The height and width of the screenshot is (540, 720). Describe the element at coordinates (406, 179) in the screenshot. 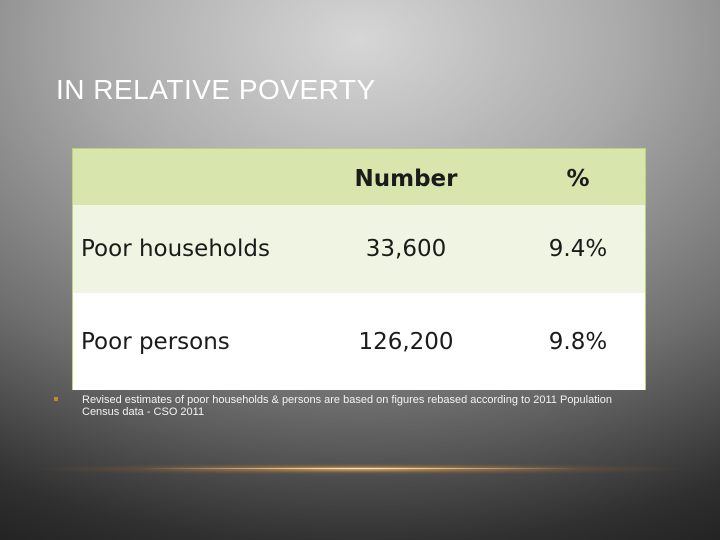

I see `header-number: Number` at that location.